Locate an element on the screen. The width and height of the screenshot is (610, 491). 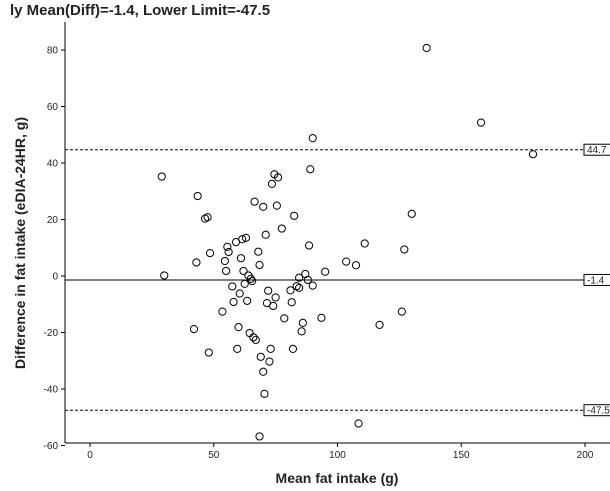
x-tick-label: 50 is located at coordinates (214, 455).